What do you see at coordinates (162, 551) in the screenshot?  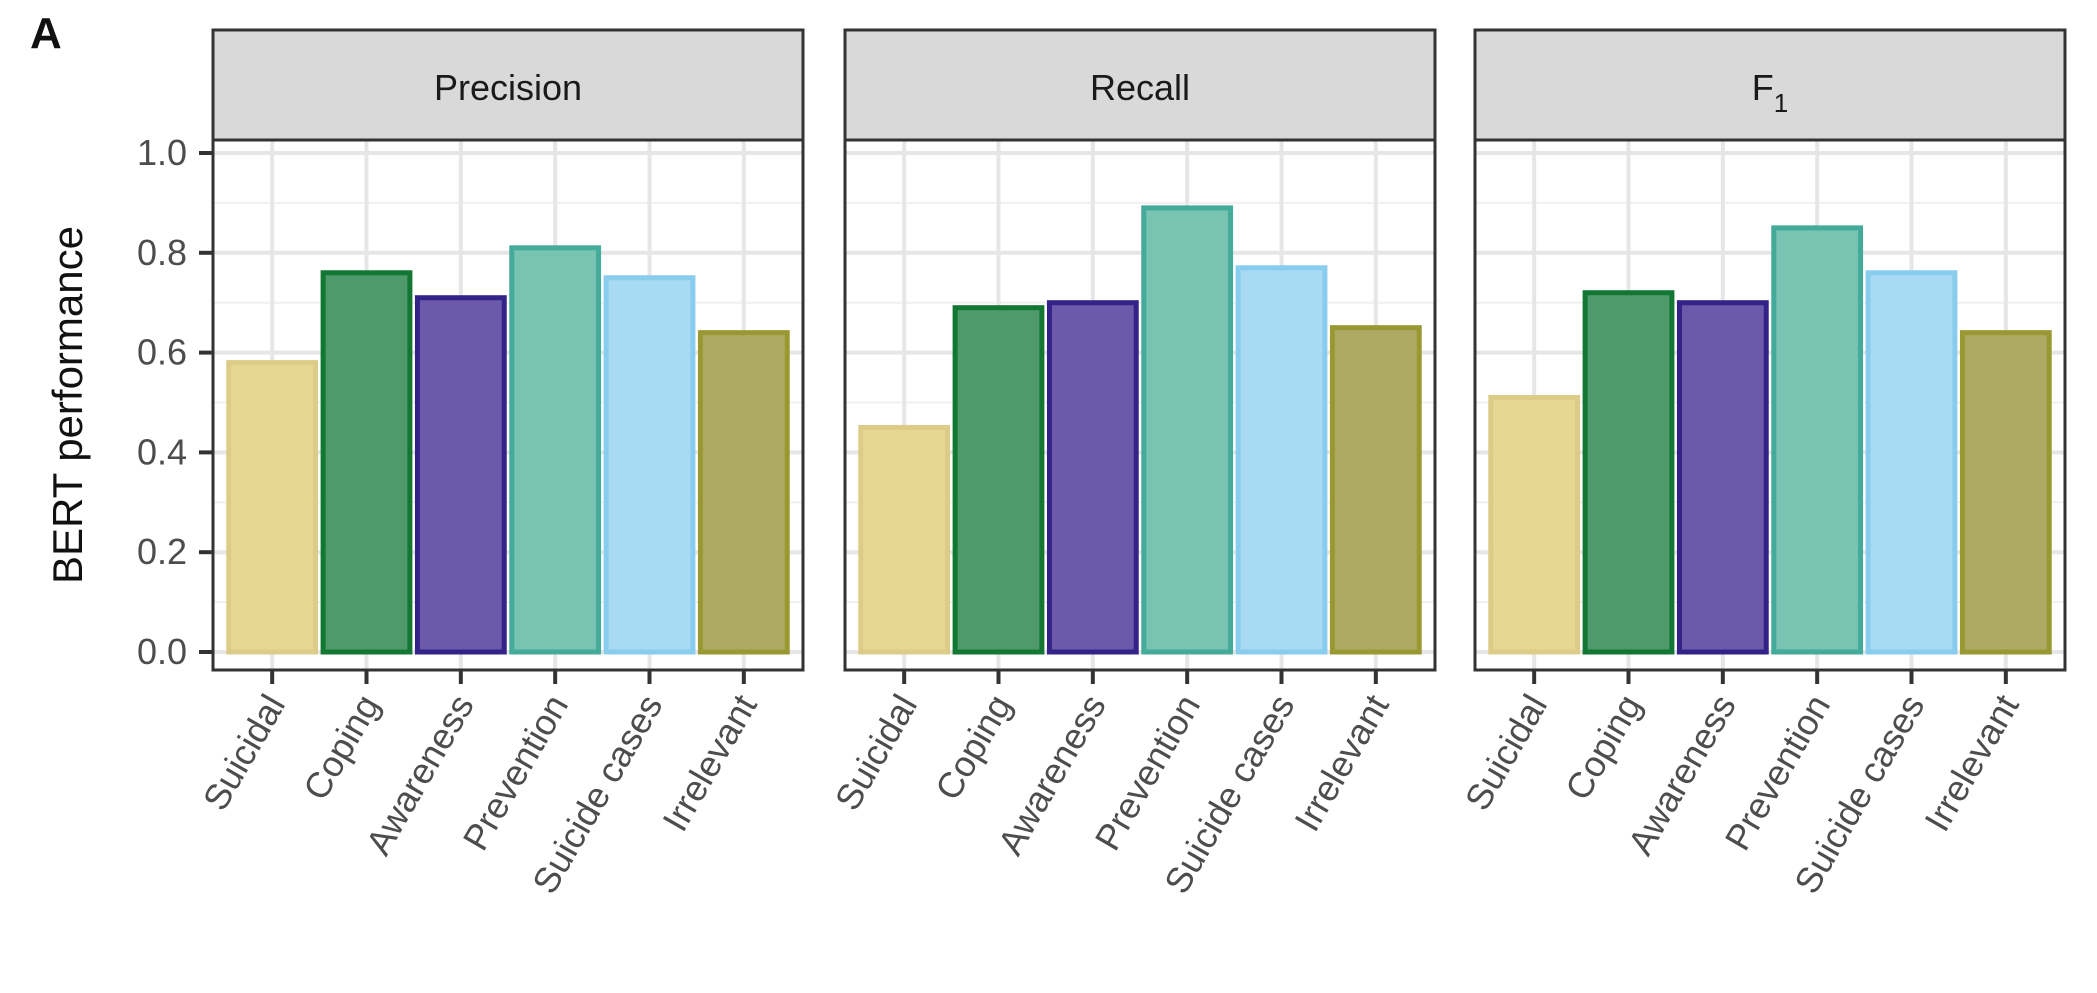 I see `y-tick-label: 0.2` at bounding box center [162, 551].